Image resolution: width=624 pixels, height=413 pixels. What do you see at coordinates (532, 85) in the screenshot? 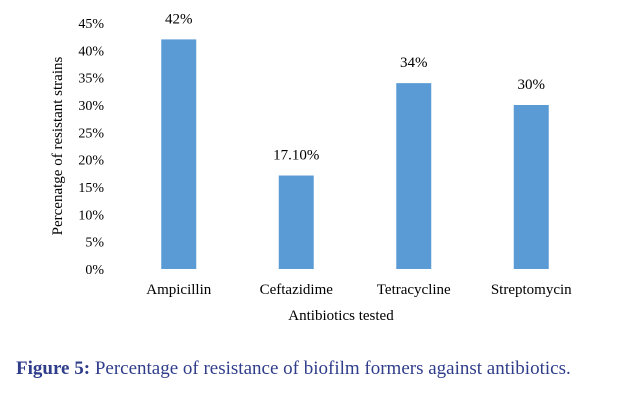
I see `data-label: 30%` at bounding box center [532, 85].